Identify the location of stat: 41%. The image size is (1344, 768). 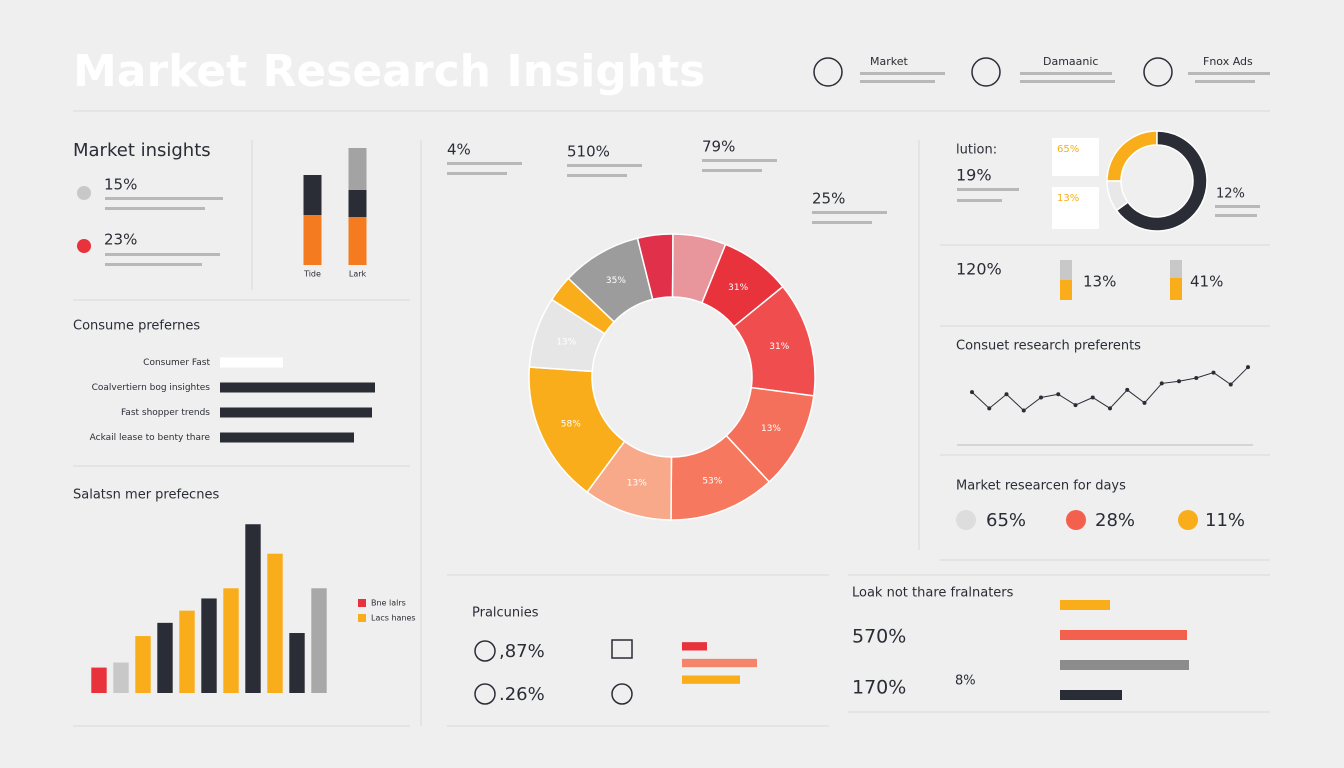
(1206, 282).